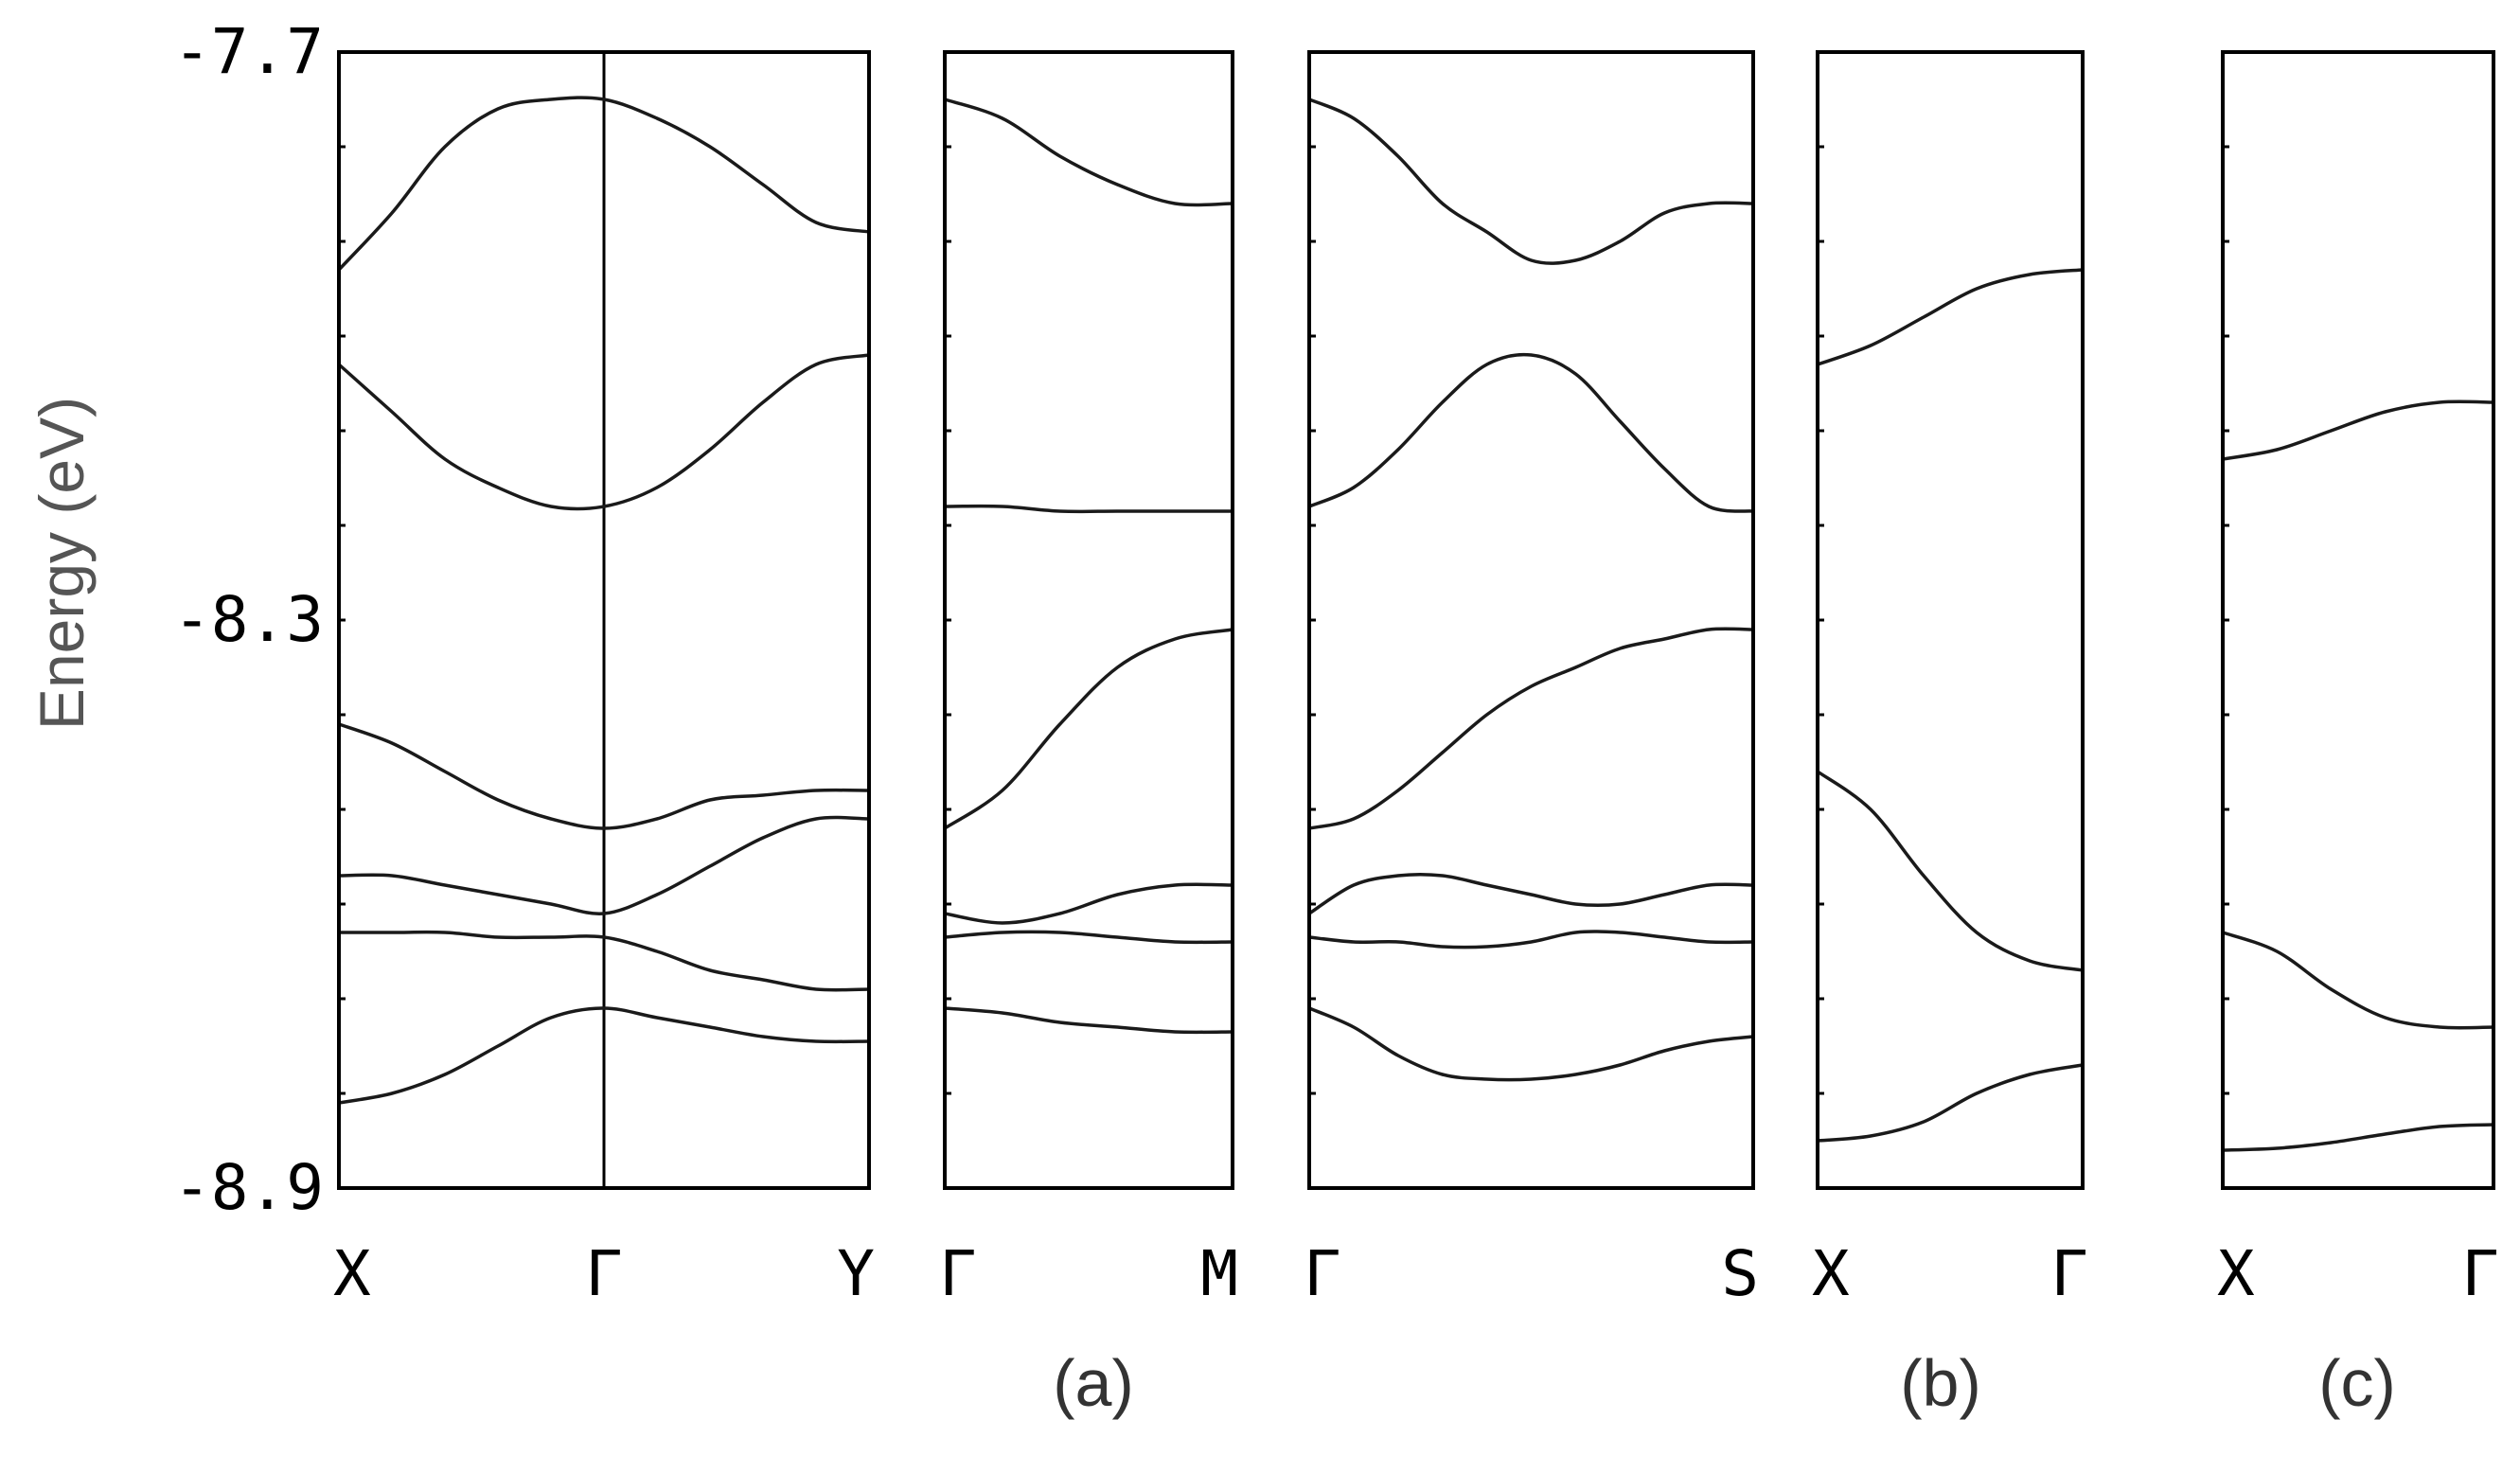 This screenshot has width=2520, height=1473. I want to click on y-tick-layer: -7.7 -8.3 -8.9, so click(249, 619).